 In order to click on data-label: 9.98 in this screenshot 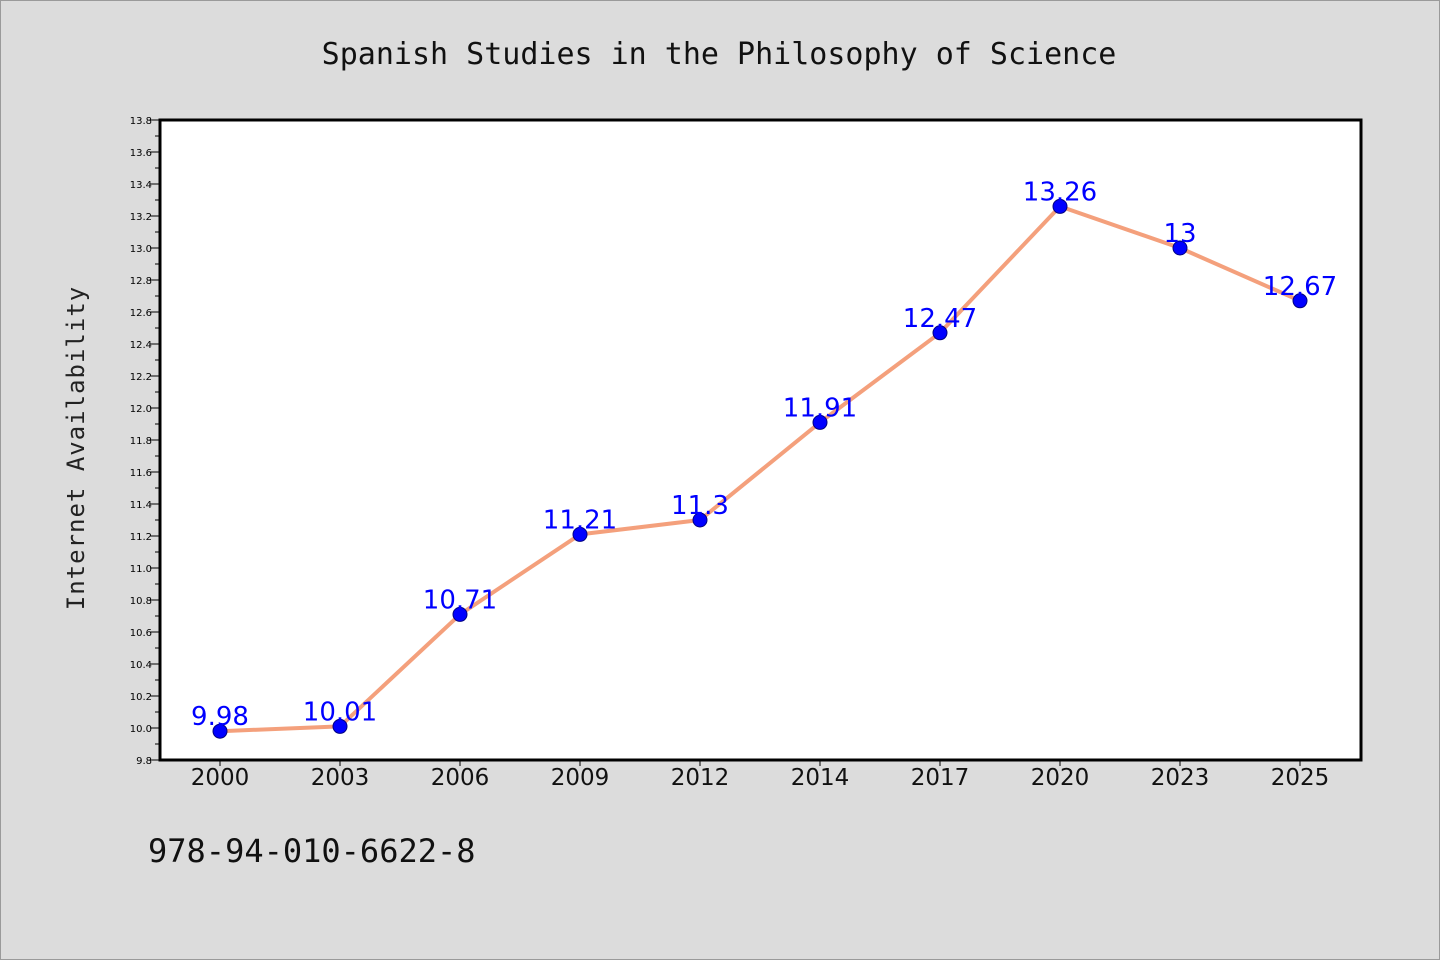, I will do `click(220, 717)`.